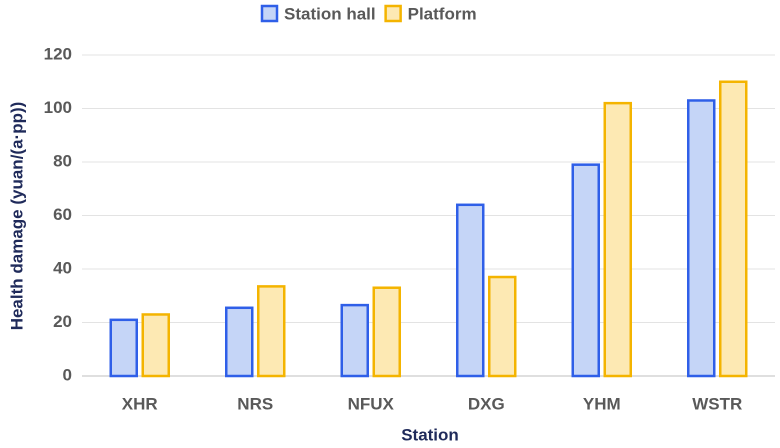  What do you see at coordinates (62, 160) in the screenshot?
I see `y-tick-label: 80` at bounding box center [62, 160].